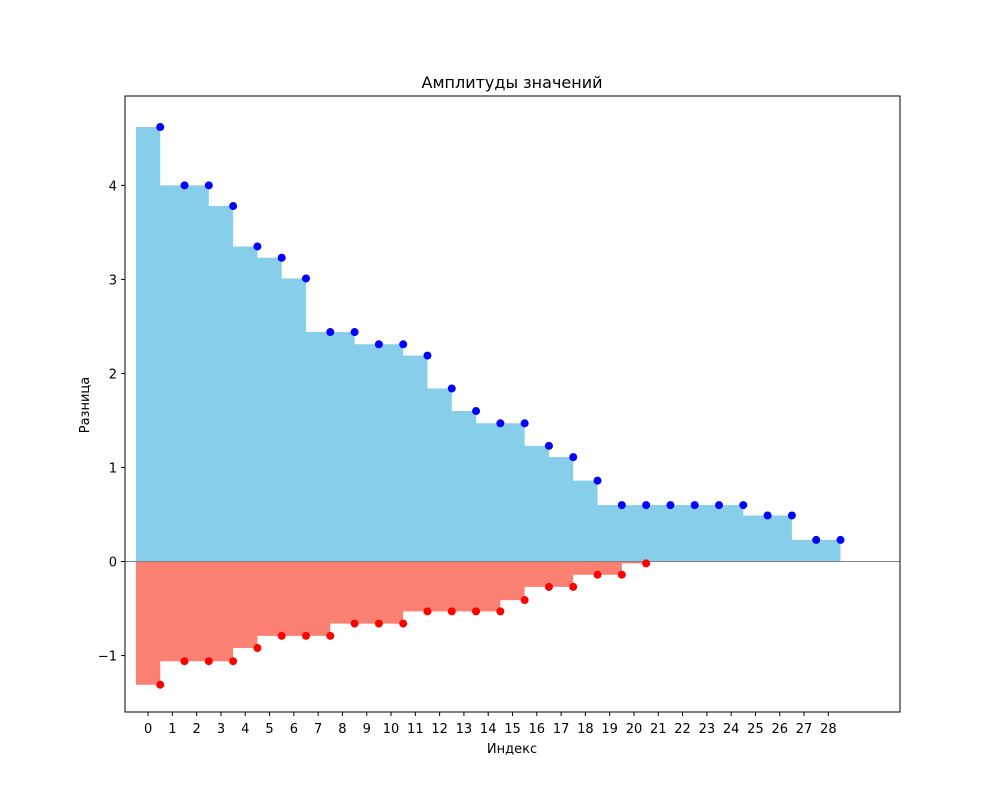 This screenshot has width=1000, height=800. Describe the element at coordinates (172, 729) in the screenshot. I see `x-tick-label: 1` at that location.